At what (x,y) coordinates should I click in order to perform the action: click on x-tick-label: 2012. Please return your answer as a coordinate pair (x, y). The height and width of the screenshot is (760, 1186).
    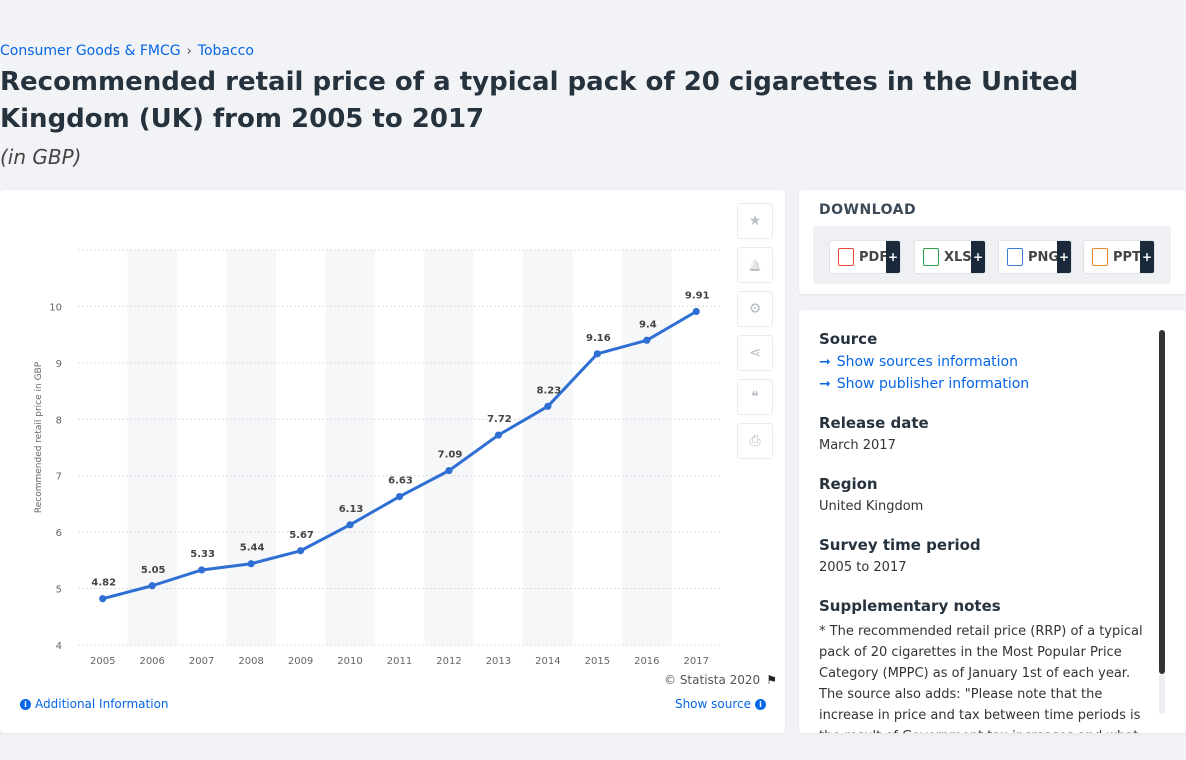
    Looking at the image, I should click on (448, 661).